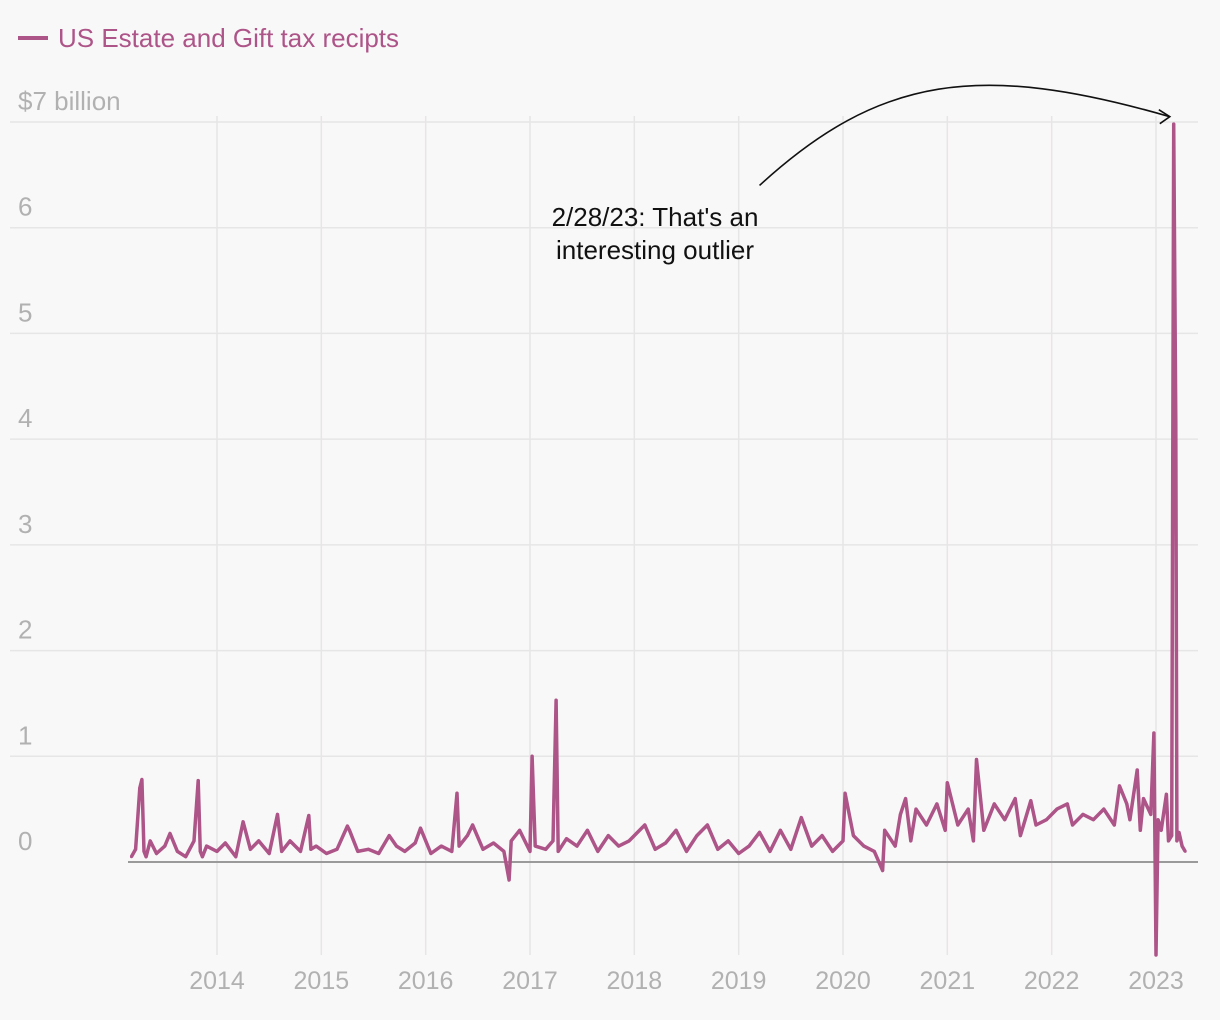  Describe the element at coordinates (948, 981) in the screenshot. I see `x-tick-label-7: 2021` at that location.